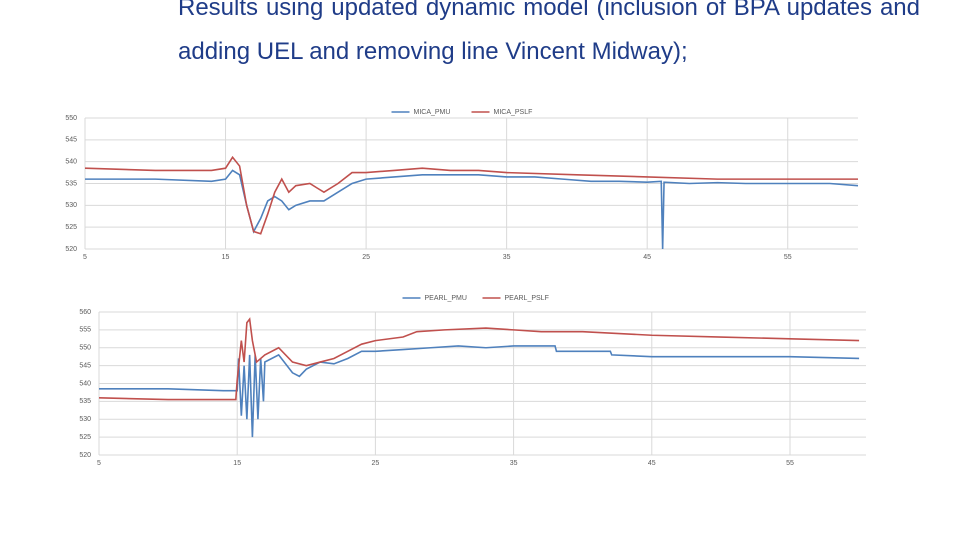 Image resolution: width=960 pixels, height=540 pixels. What do you see at coordinates (85, 312) in the screenshot?
I see `y-tick-label: 560` at bounding box center [85, 312].